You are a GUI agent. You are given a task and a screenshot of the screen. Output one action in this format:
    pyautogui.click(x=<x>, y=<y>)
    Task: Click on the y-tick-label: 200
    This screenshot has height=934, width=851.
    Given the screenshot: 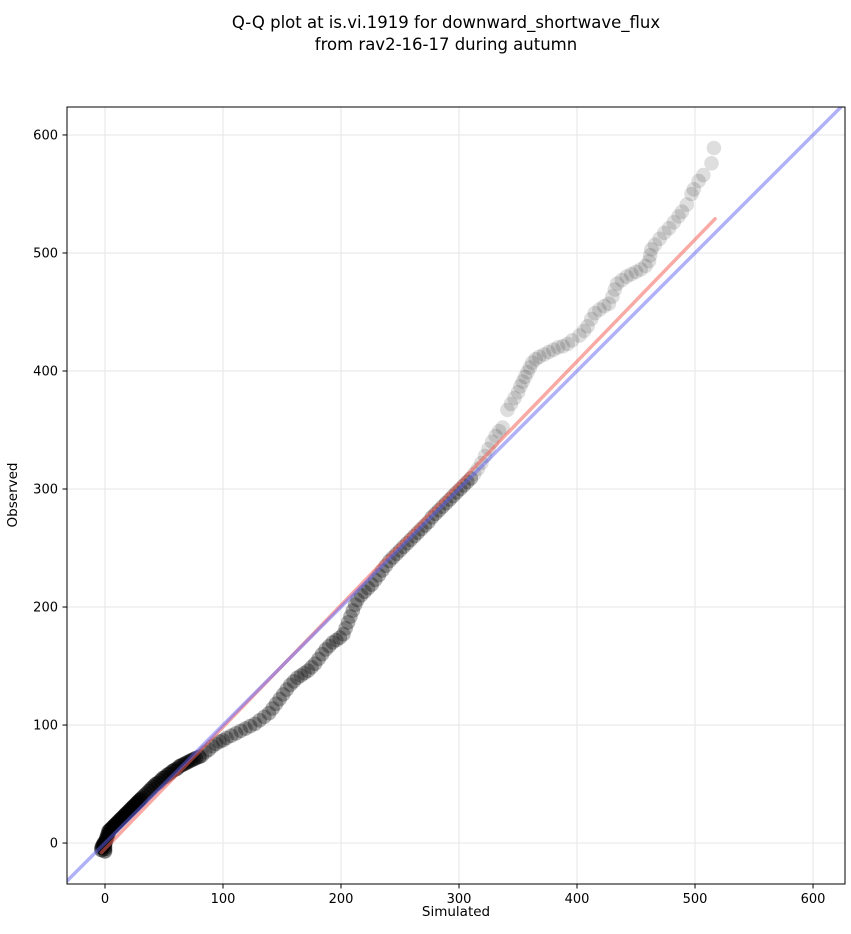 What is the action you would take?
    pyautogui.click(x=45, y=608)
    